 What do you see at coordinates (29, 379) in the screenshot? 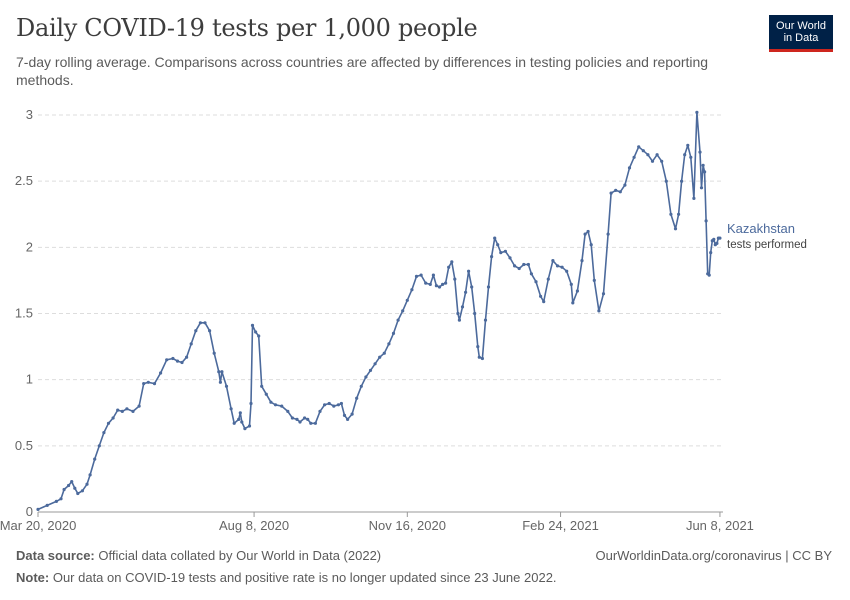
I see `y-tick-label: 1` at bounding box center [29, 379].